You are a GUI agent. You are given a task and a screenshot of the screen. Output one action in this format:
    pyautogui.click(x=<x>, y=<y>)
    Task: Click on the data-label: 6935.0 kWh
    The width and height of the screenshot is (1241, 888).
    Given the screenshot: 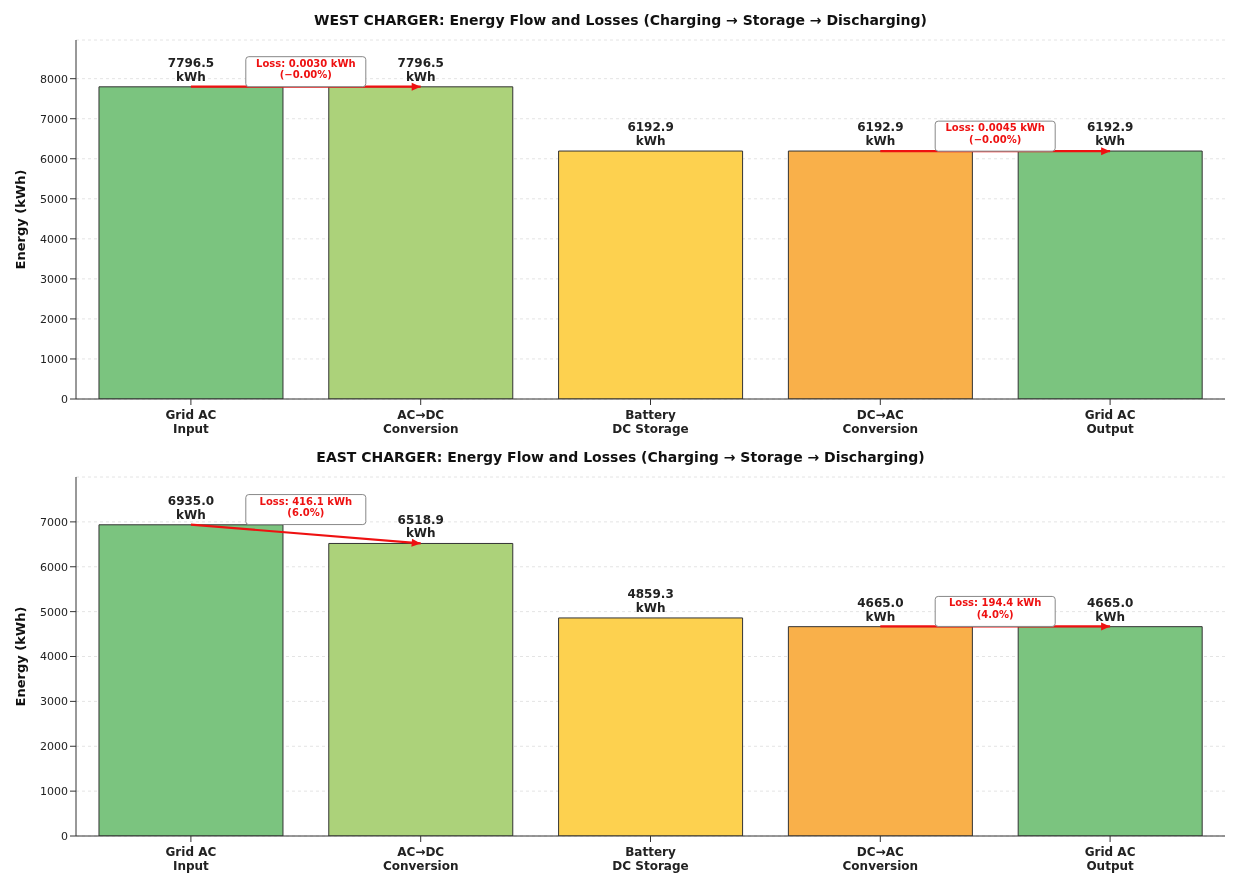 What is the action you would take?
    pyautogui.click(x=191, y=507)
    